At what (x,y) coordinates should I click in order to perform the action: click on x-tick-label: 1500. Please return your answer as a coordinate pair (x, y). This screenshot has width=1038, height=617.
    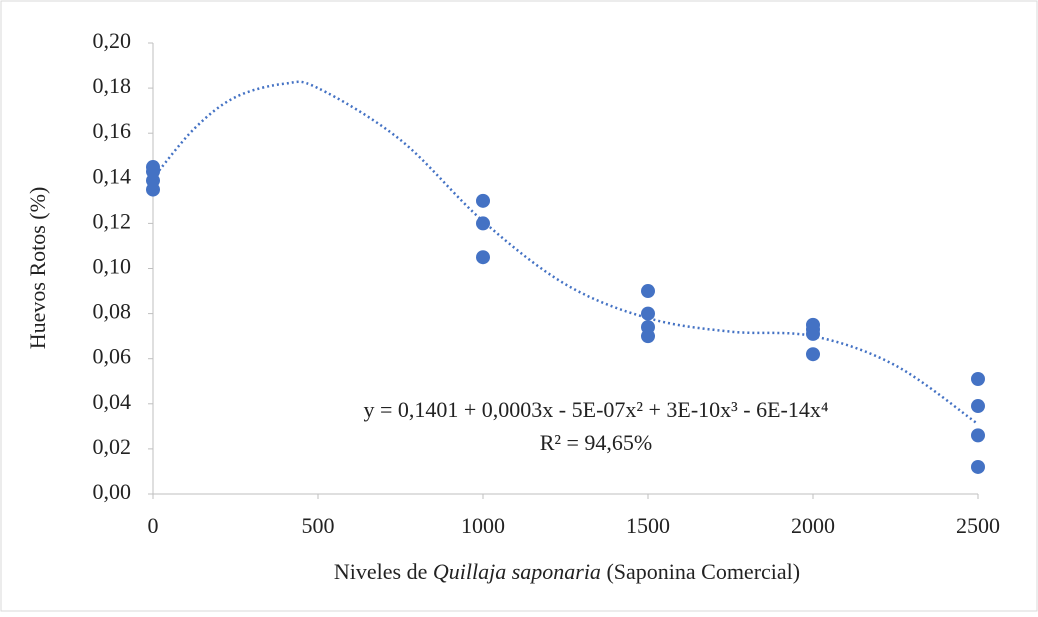
    Looking at the image, I should click on (648, 525).